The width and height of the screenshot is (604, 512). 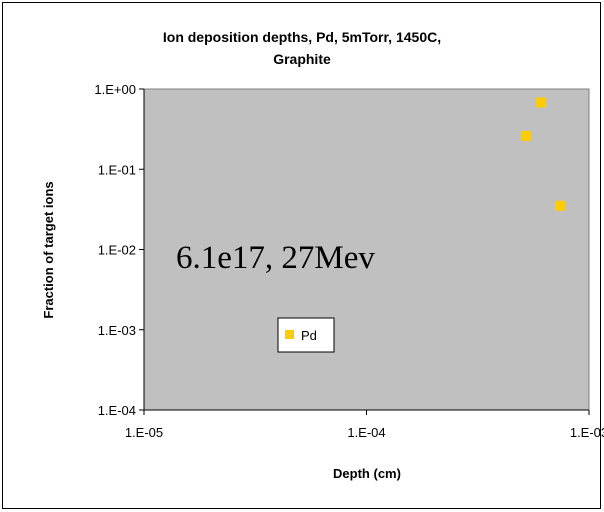 What do you see at coordinates (367, 473) in the screenshot?
I see `x-axis-title: Depth (cm)` at bounding box center [367, 473].